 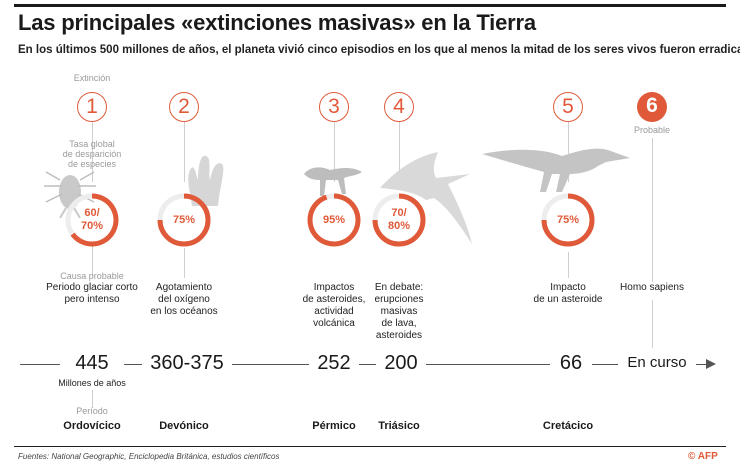 What do you see at coordinates (92, 78) in the screenshot?
I see `extinction-label: Extinción` at bounding box center [92, 78].